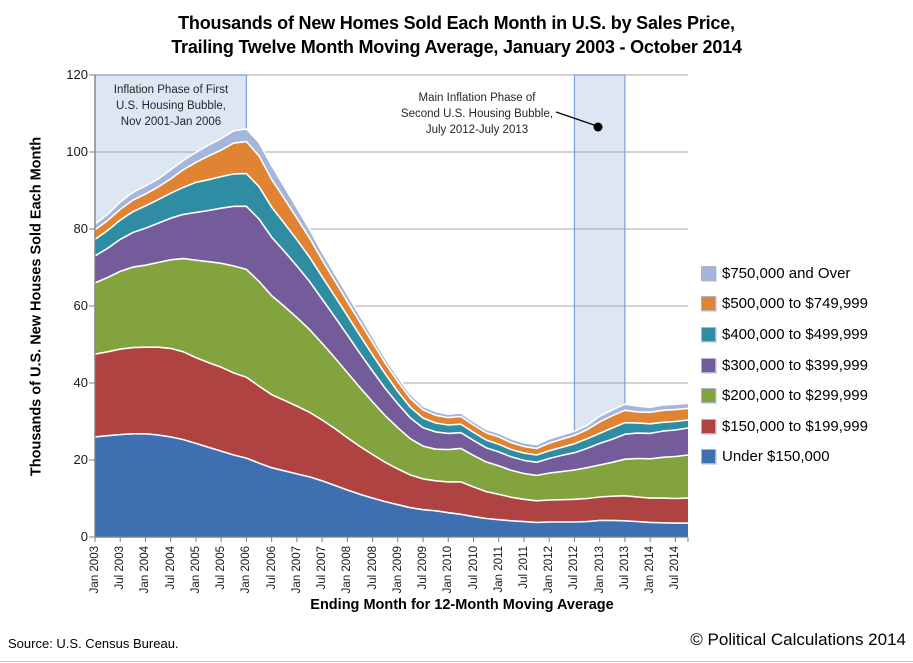 This screenshot has height=663, width=913. I want to click on x-tick-label: Jan 2006, so click(246, 570).